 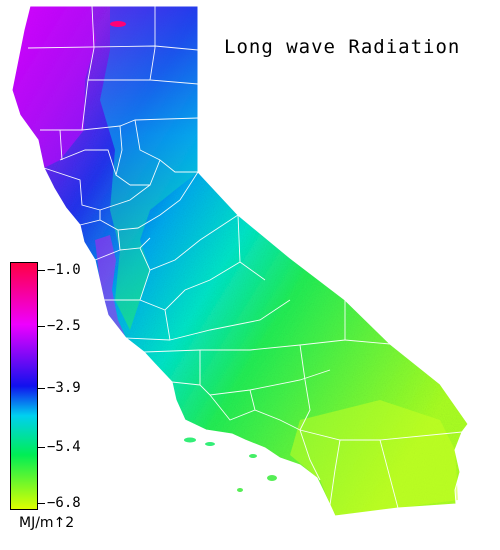 I want to click on legend-units: MJ/m↑2, so click(x=47, y=523).